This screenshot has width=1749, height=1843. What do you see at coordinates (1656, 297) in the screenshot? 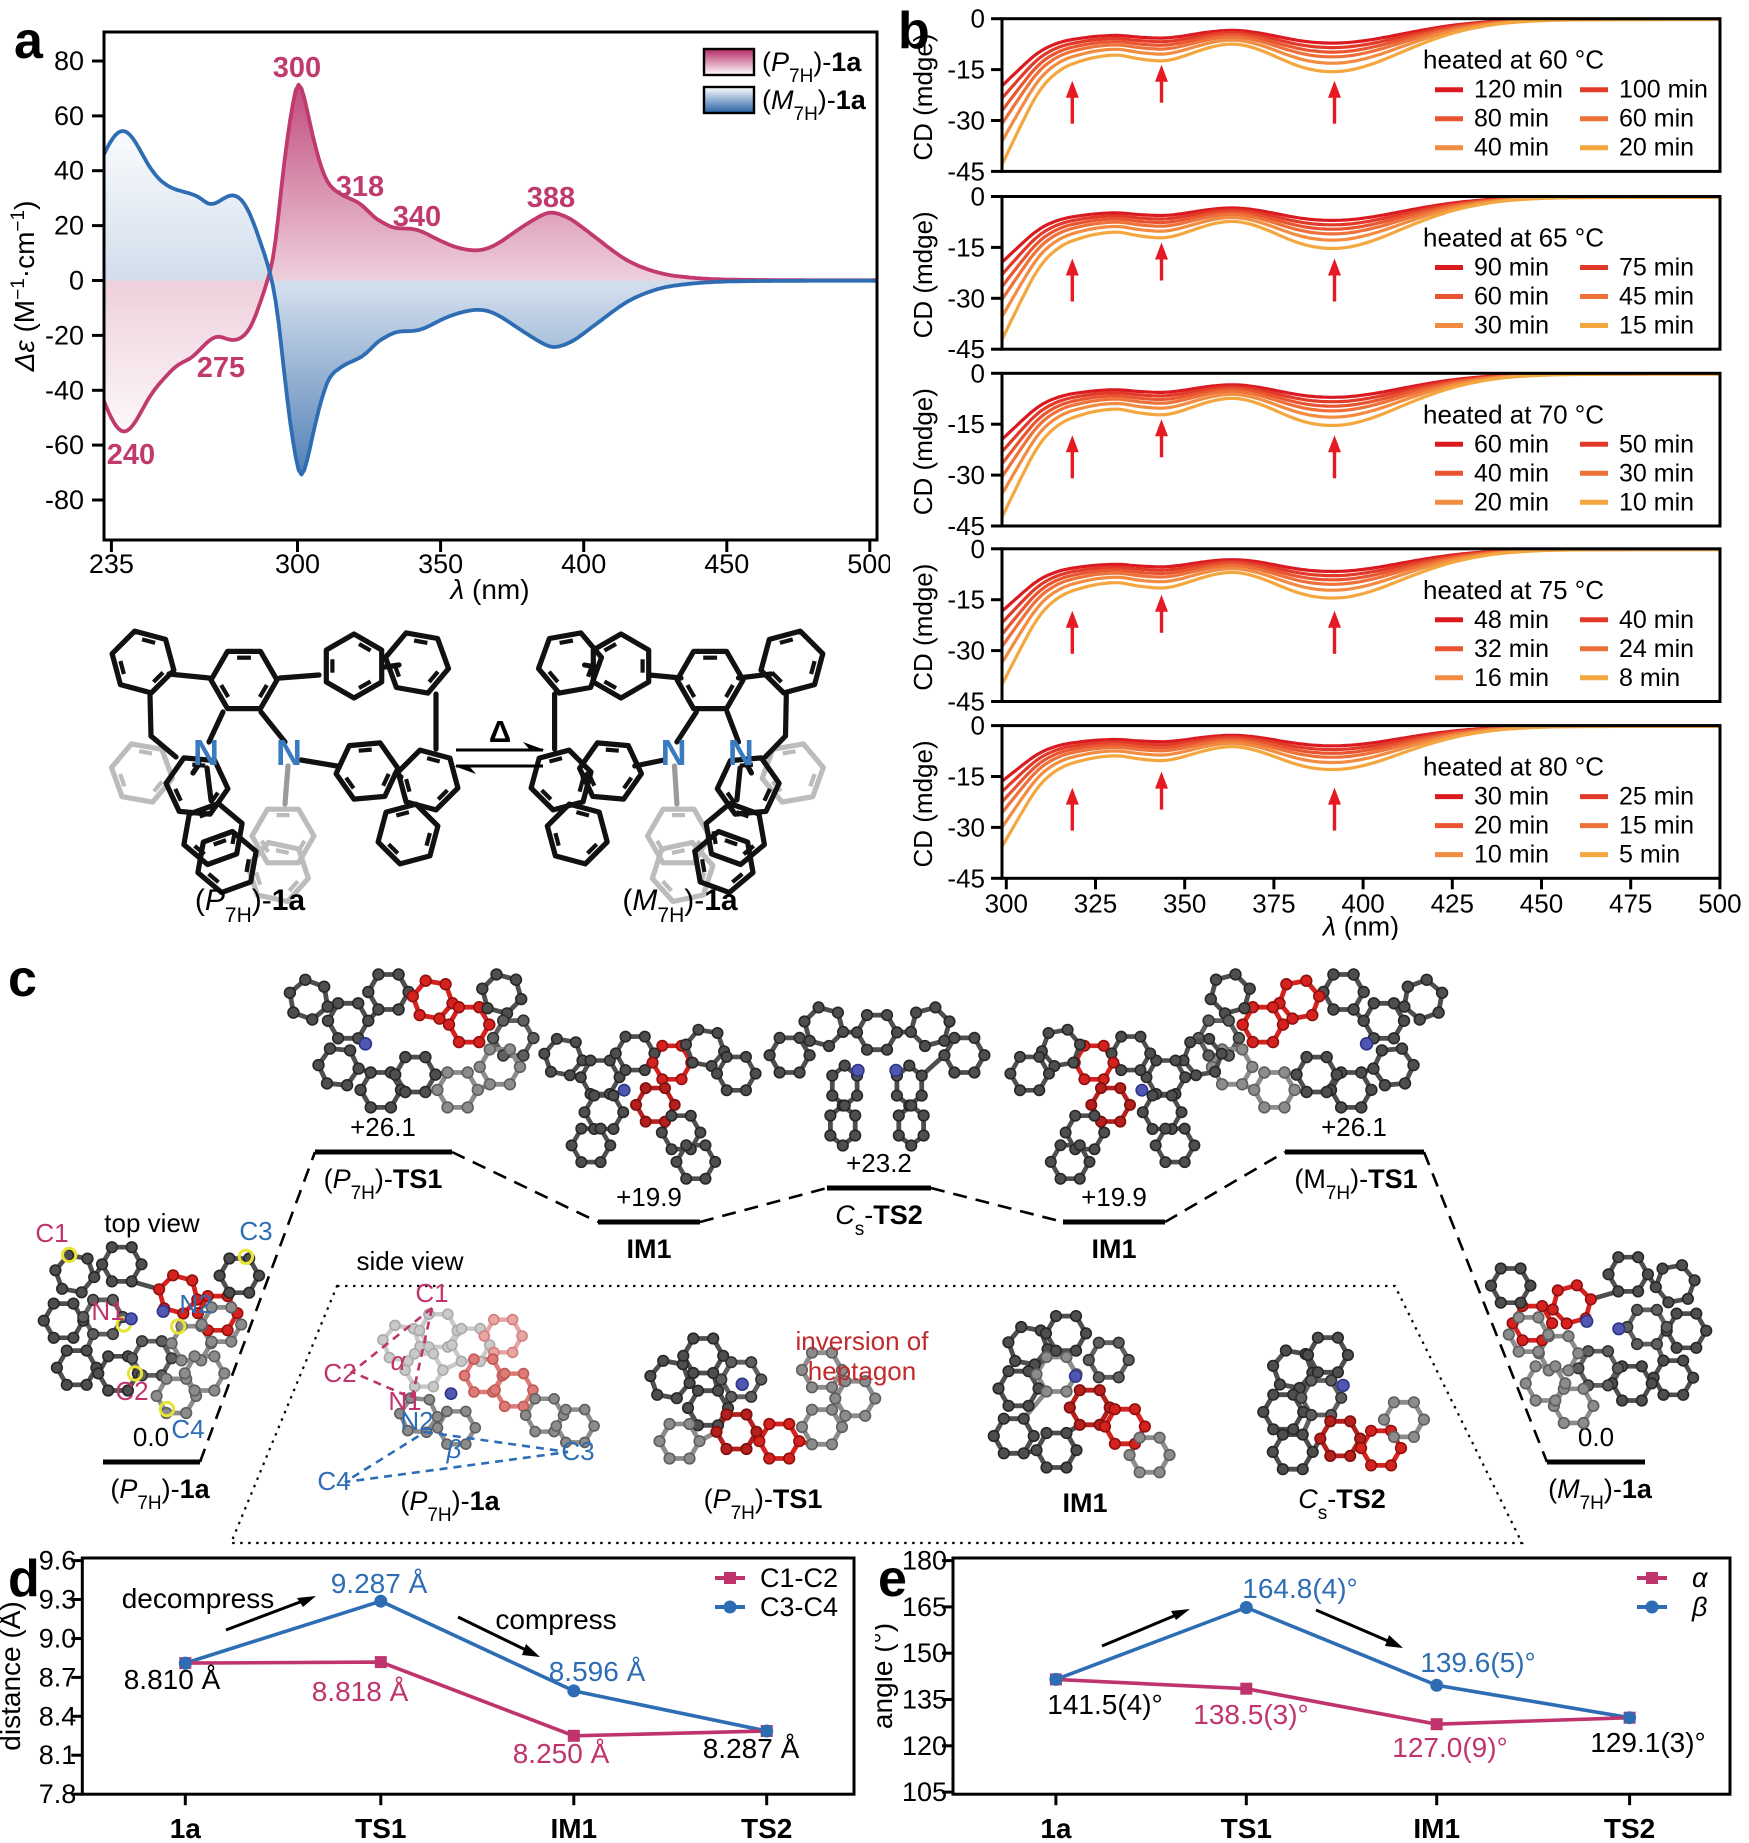
I see `svg-text: 45 min` at bounding box center [1656, 297].